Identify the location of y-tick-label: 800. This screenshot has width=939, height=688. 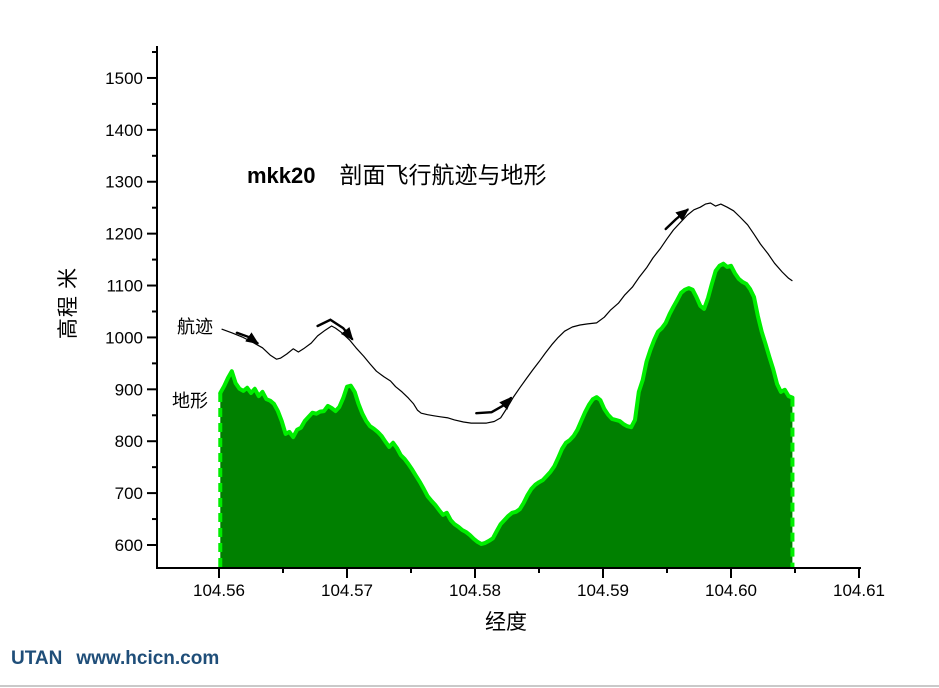
(129, 441).